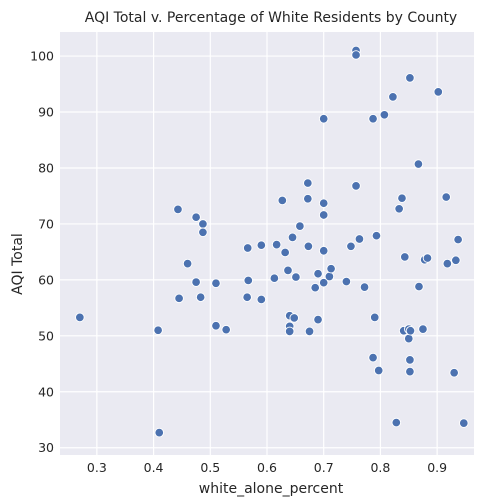 The width and height of the screenshot is (484, 504). I want to click on x-tick-label: 0.7, so click(324, 467).